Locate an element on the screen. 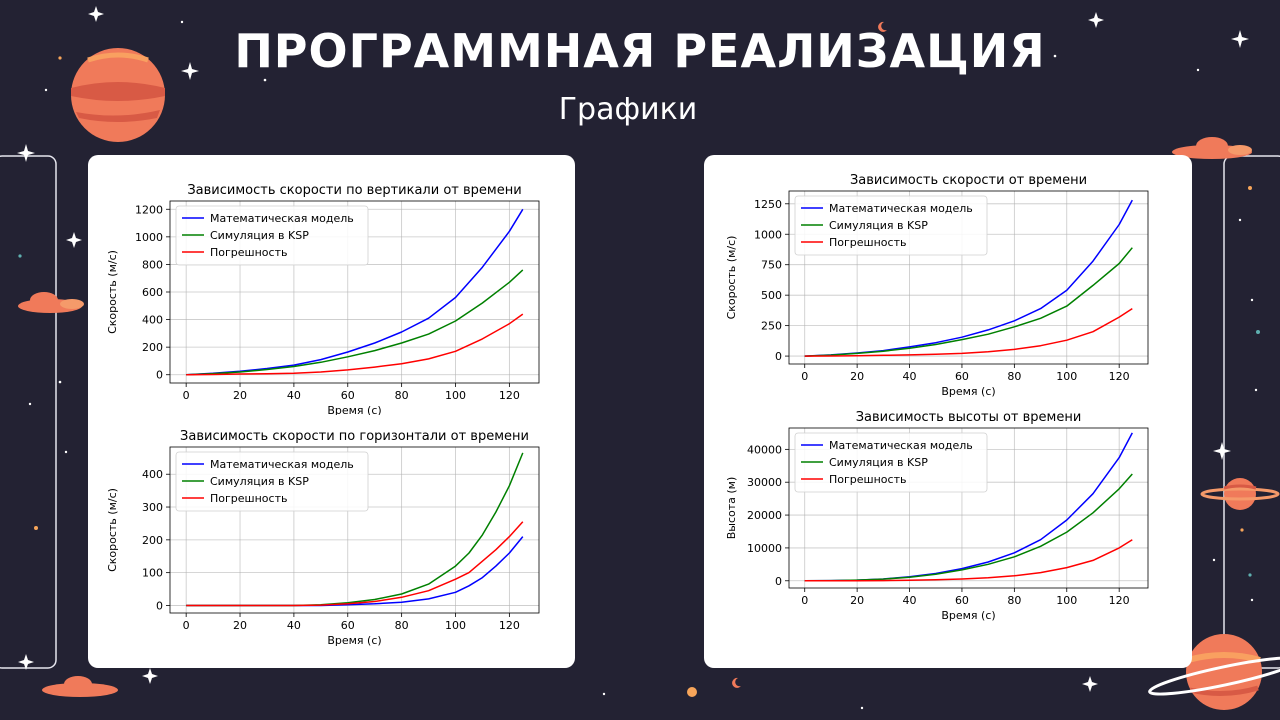  y-tick-label: 250 is located at coordinates (771, 326).